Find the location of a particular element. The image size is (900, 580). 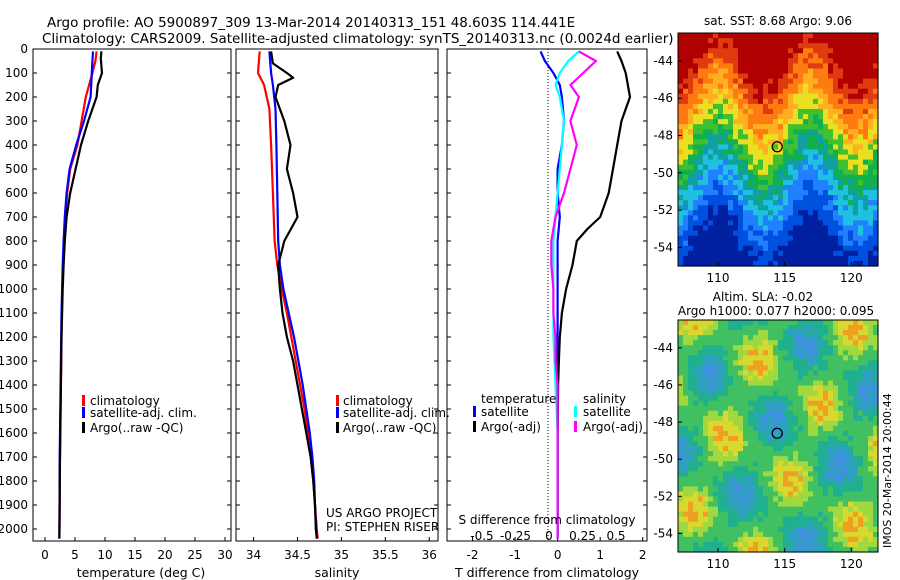

x-tick-label: 10 is located at coordinates (104, 555).